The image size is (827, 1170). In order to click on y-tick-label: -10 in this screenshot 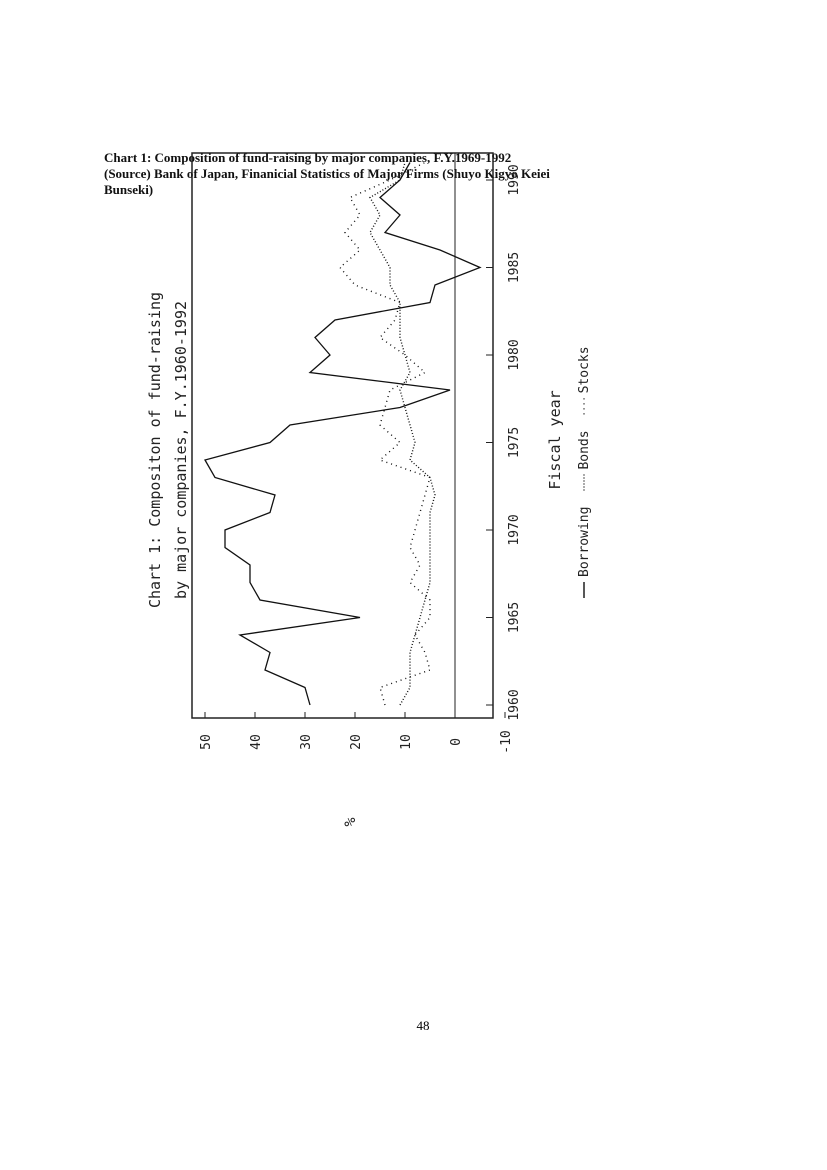, I will do `click(506, 741)`.